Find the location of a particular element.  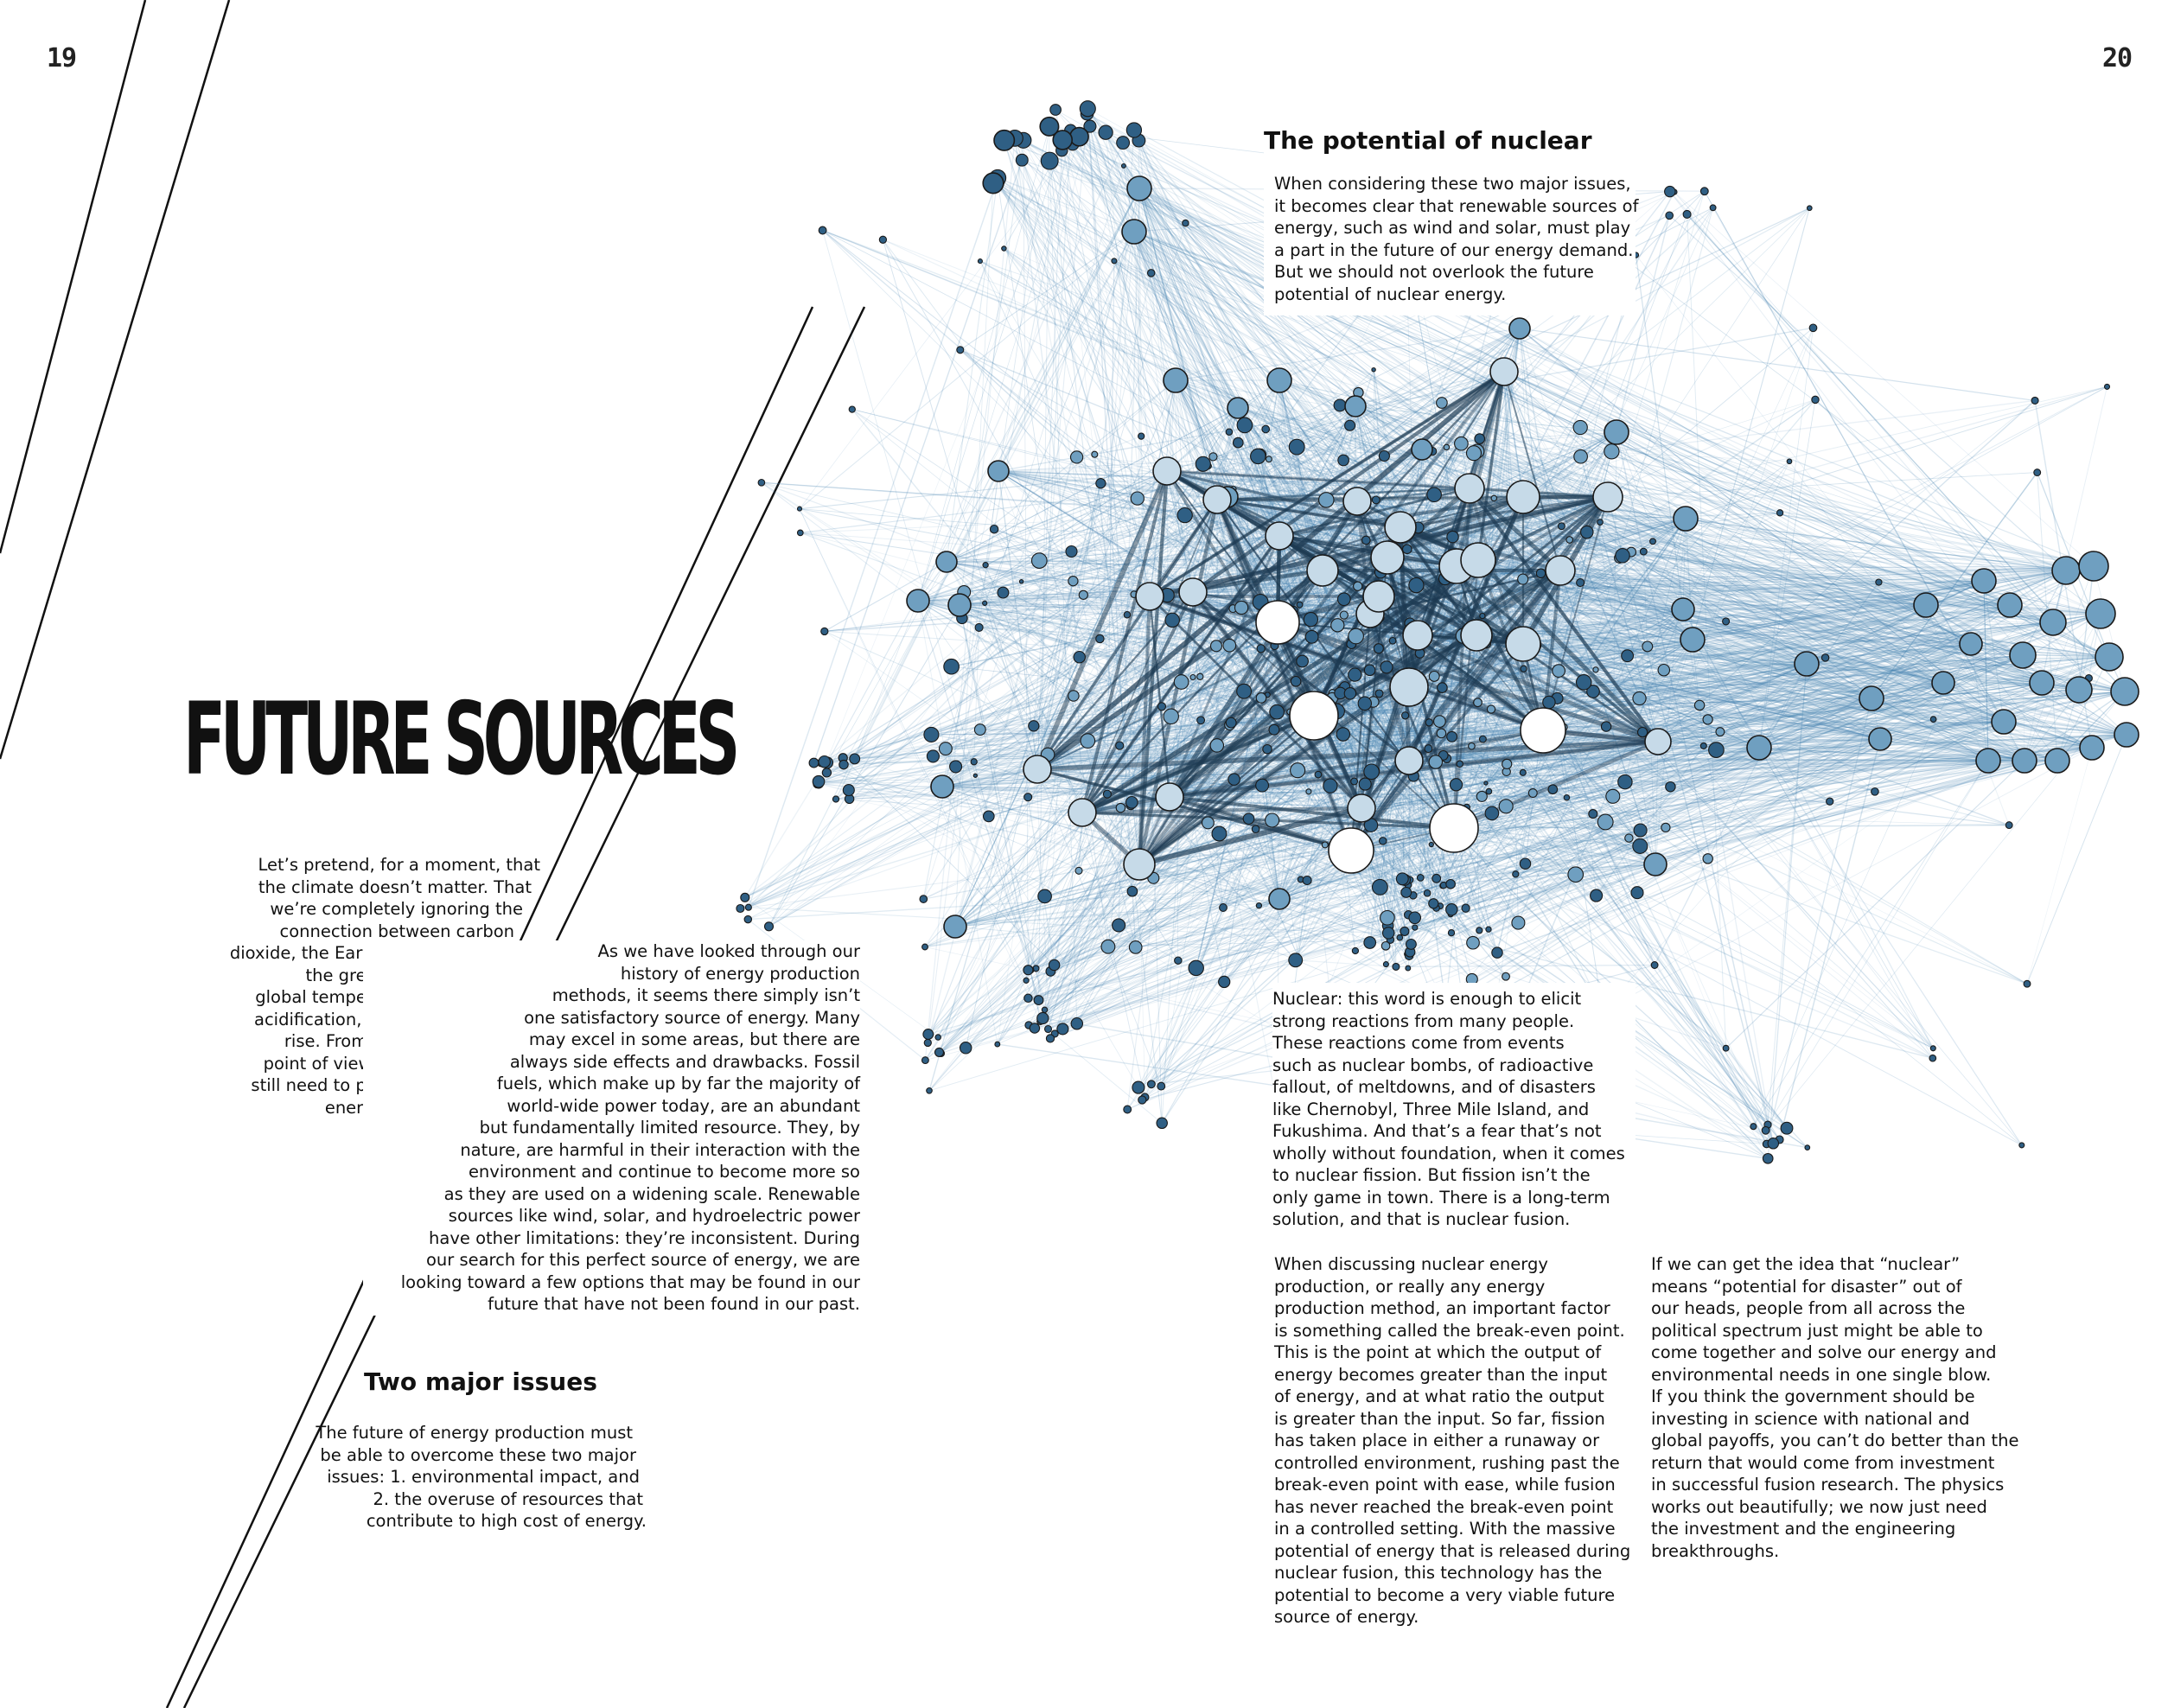

two-issues-heading: Two major issues is located at coordinates (480, 1381).